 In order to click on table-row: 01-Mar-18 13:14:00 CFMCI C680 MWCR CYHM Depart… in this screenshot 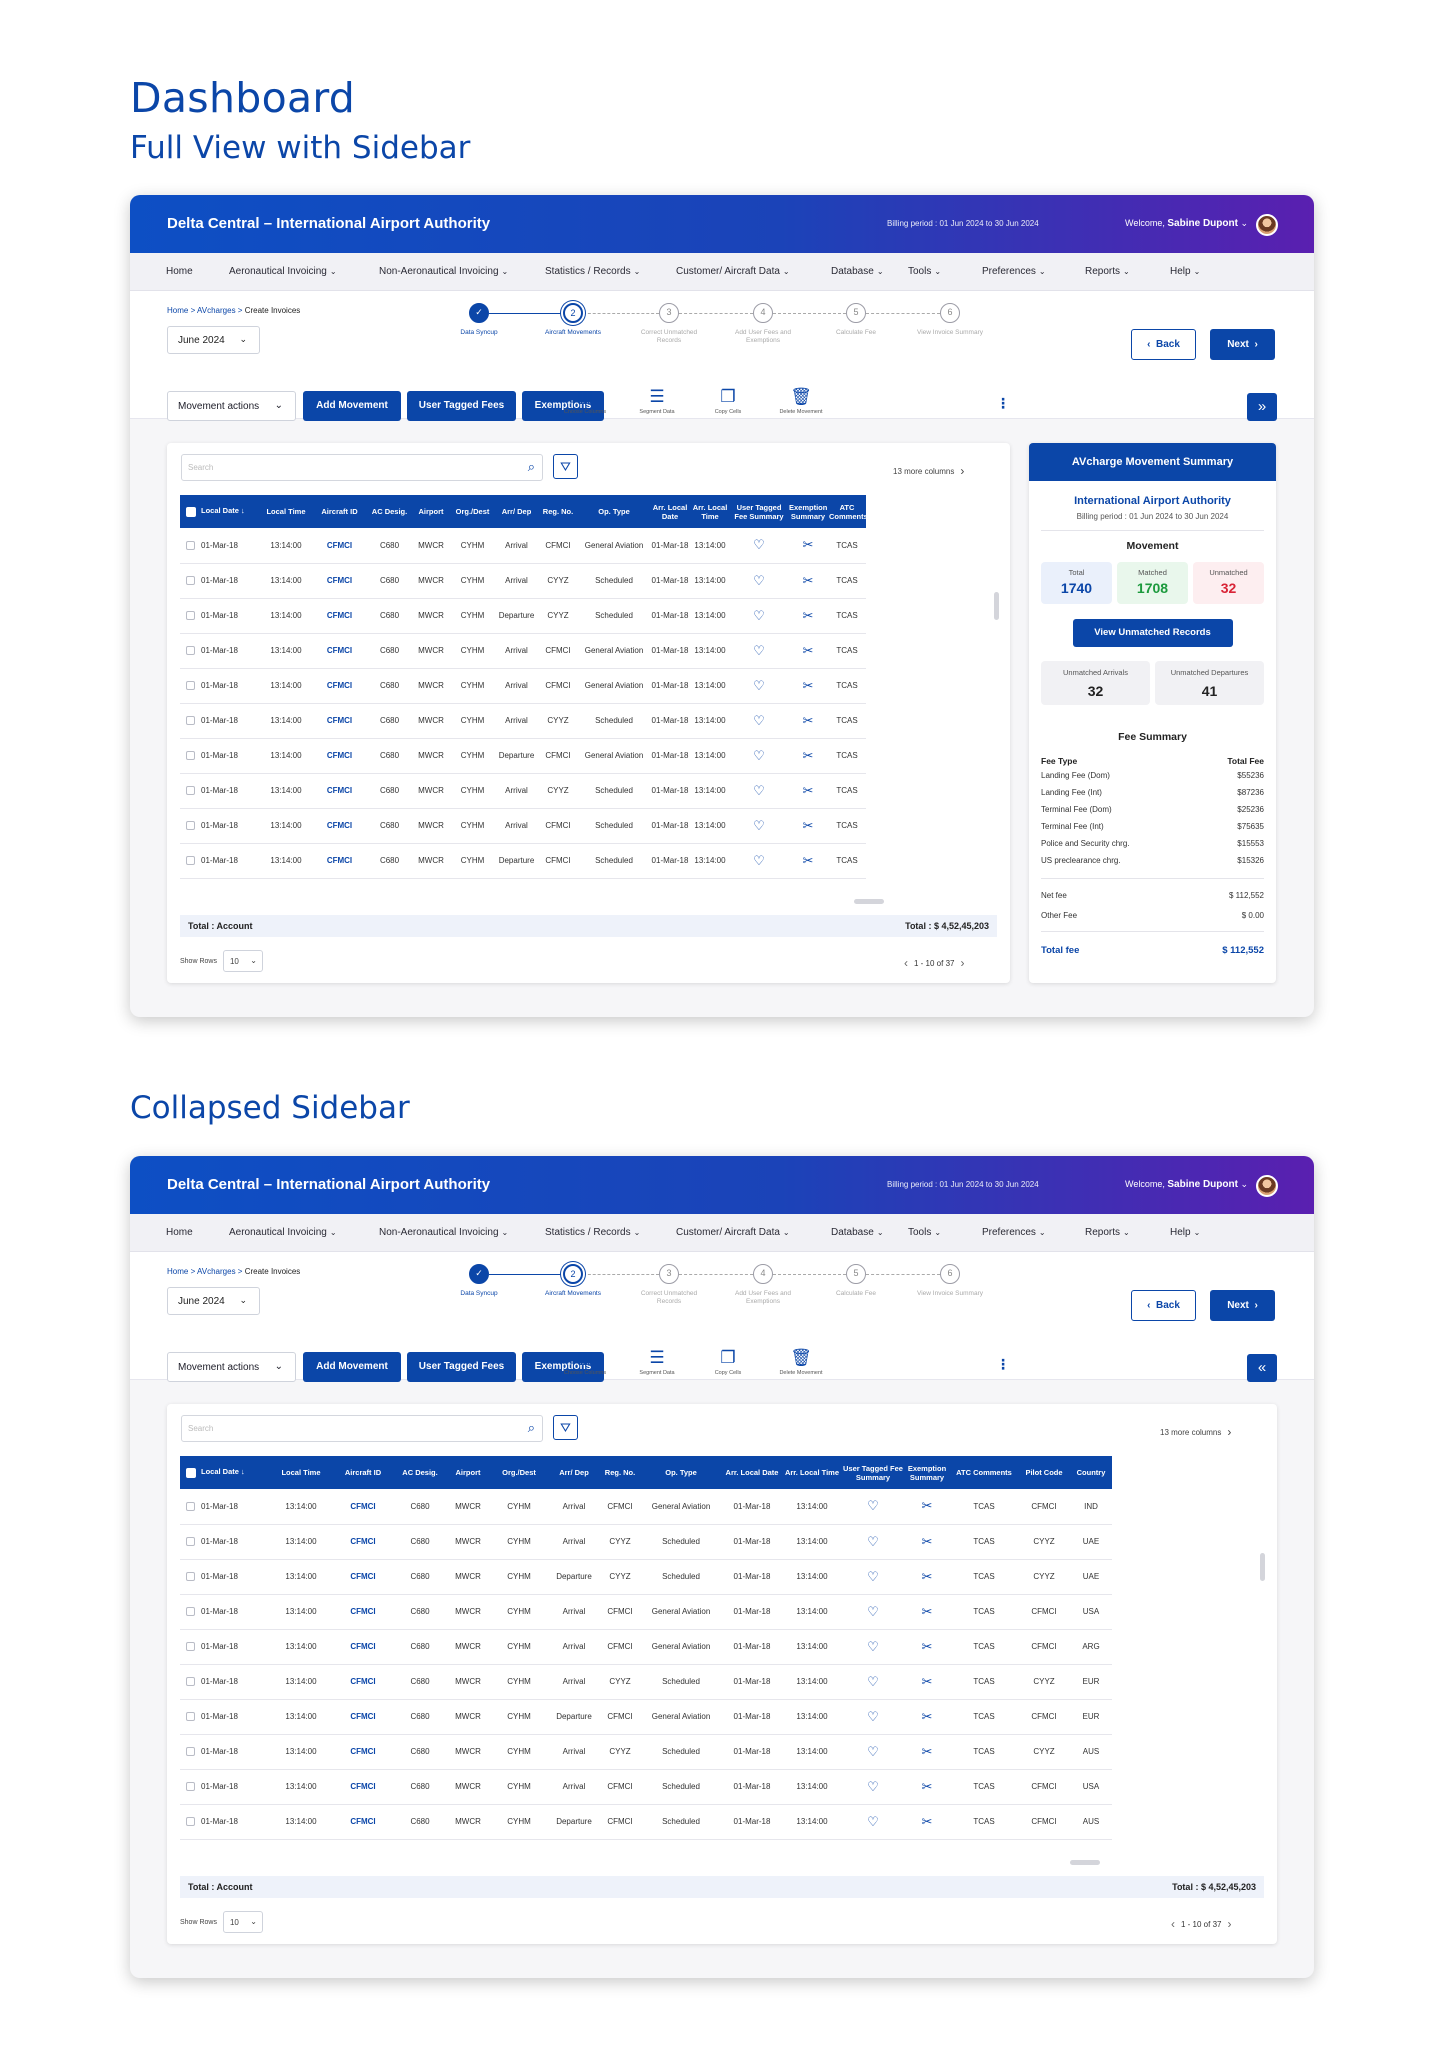, I will do `click(646, 1717)`.